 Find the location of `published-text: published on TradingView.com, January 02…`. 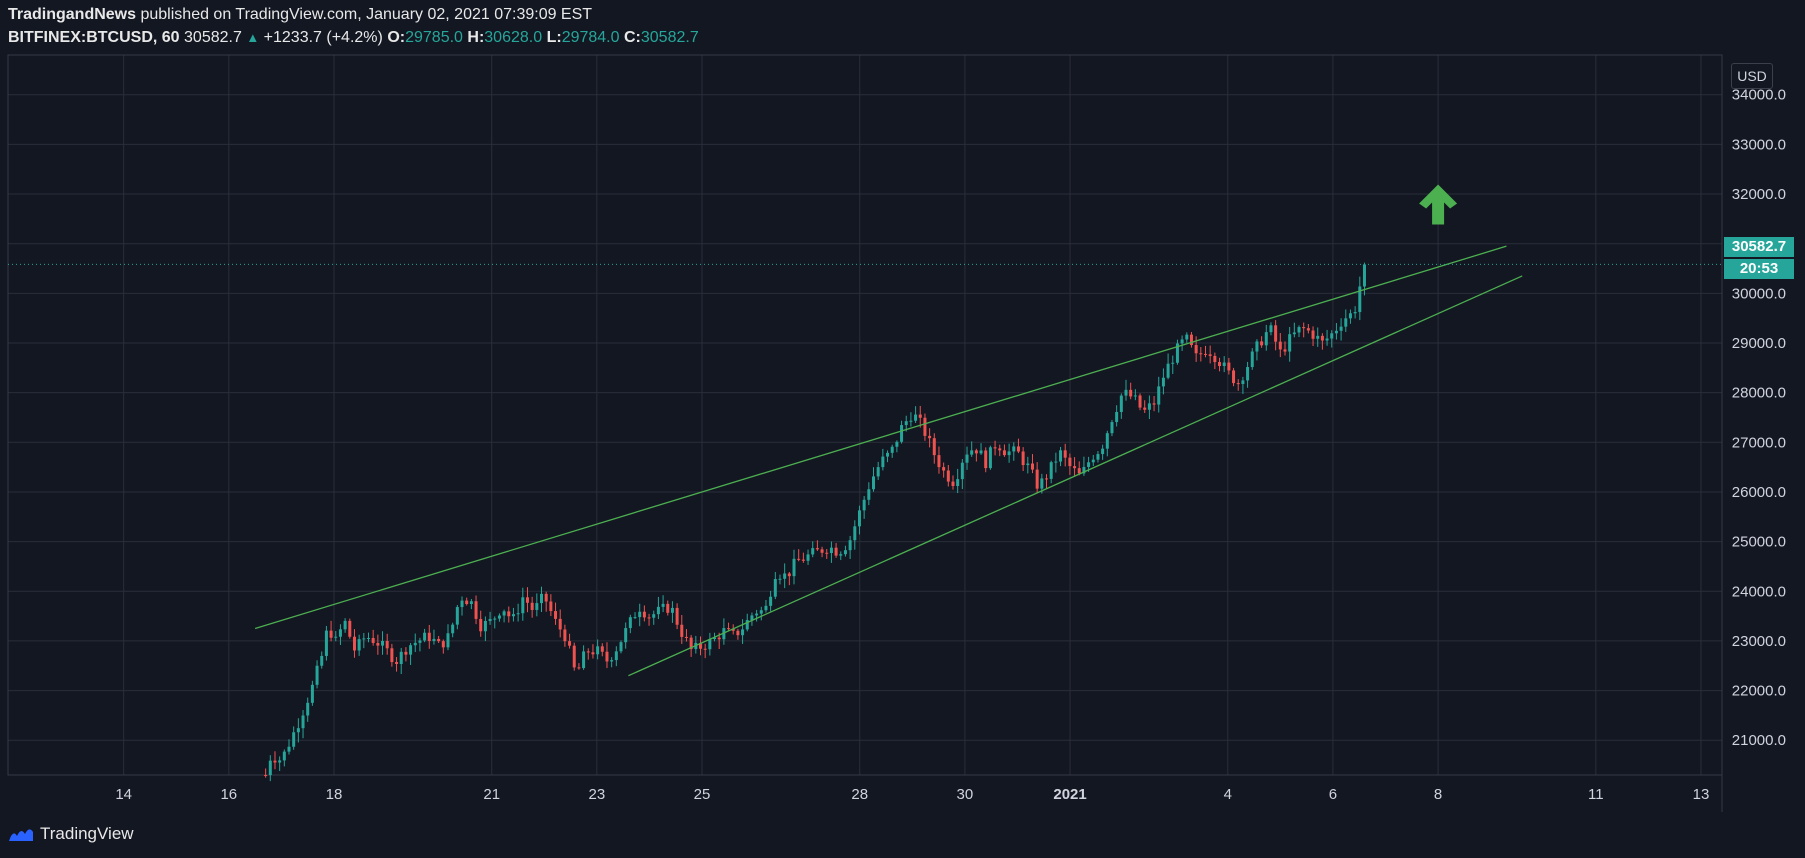

published-text: published on TradingView.com, January 02… is located at coordinates (366, 14).